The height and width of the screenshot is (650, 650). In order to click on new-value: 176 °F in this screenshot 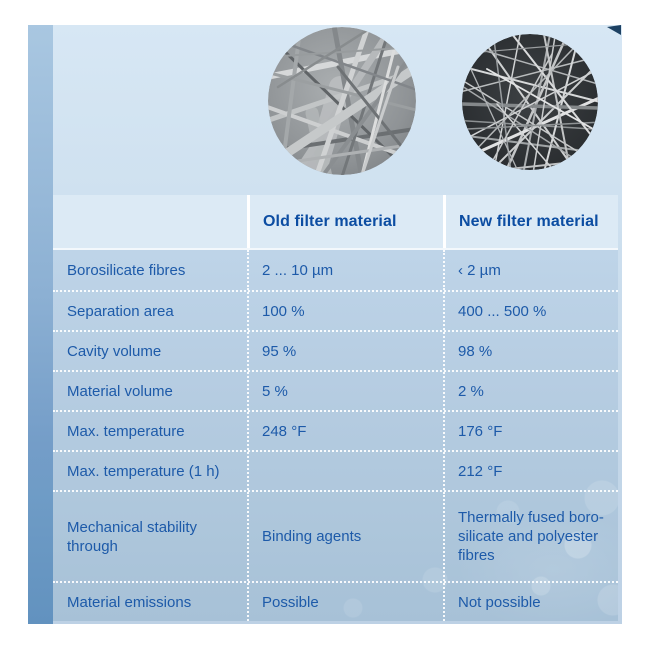, I will do `click(530, 431)`.